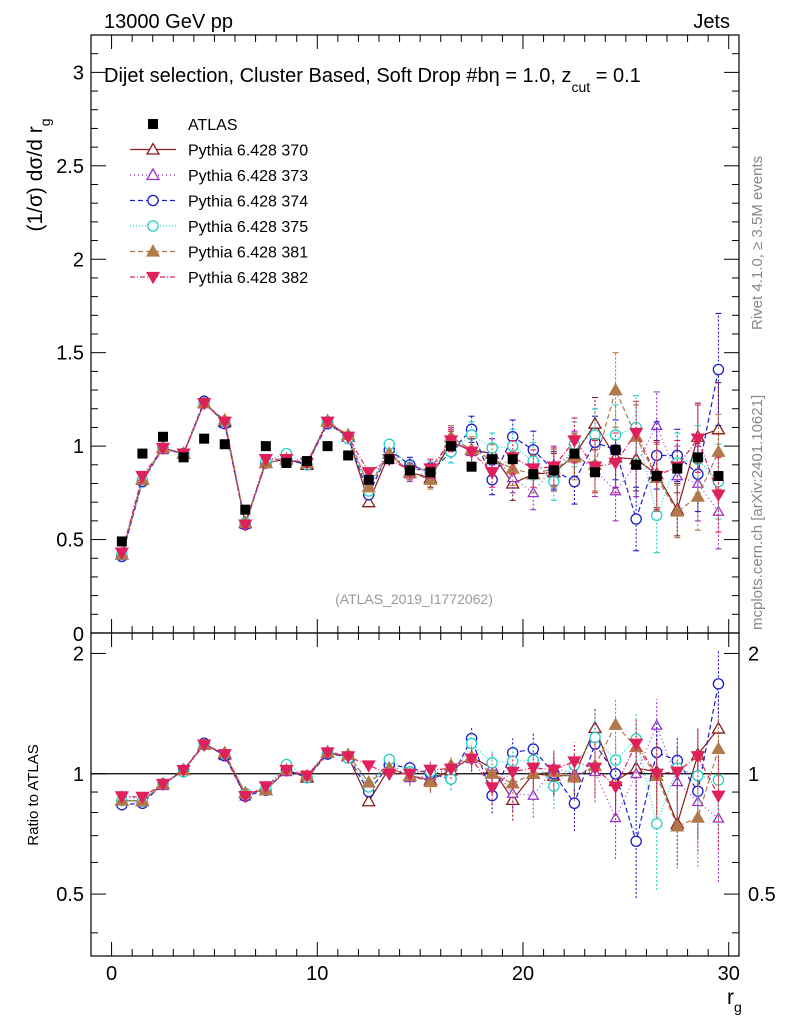 Image resolution: width=786 pixels, height=1024 pixels. I want to click on y-tick-label: 2, so click(78, 260).